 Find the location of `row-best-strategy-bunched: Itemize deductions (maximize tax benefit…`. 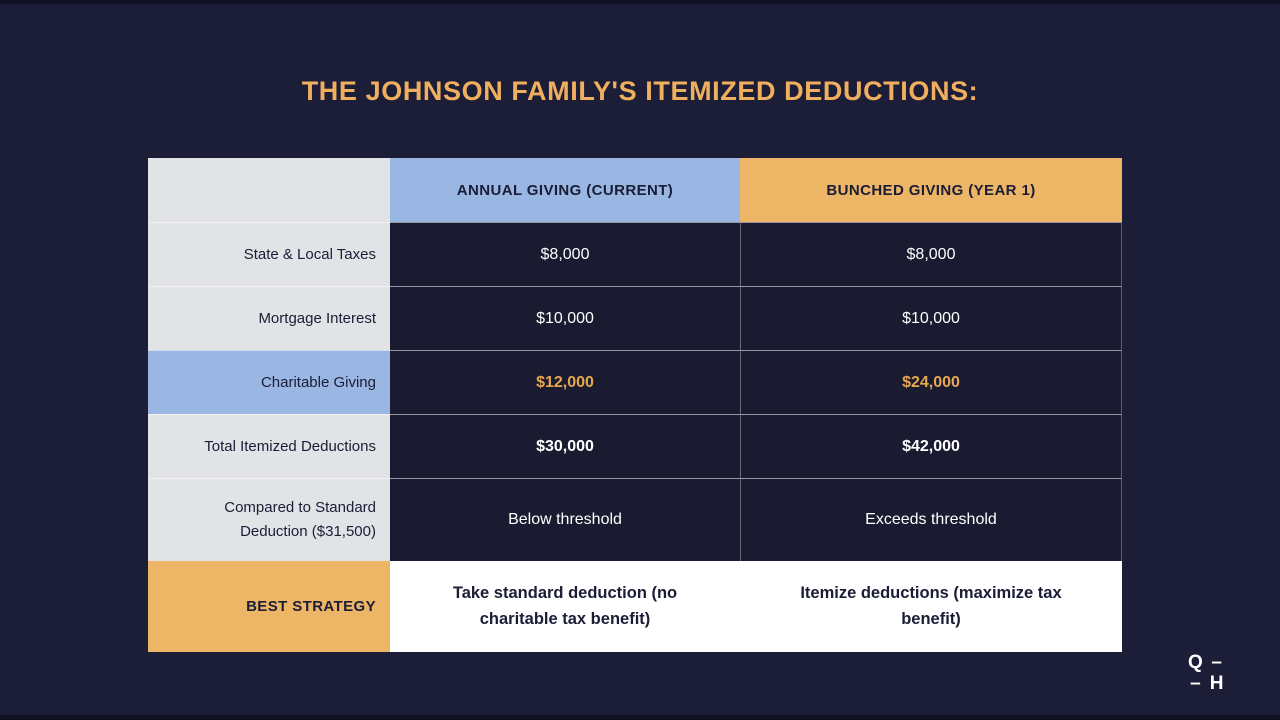

row-best-strategy-bunched: Itemize deductions (maximize tax benefit… is located at coordinates (931, 606).